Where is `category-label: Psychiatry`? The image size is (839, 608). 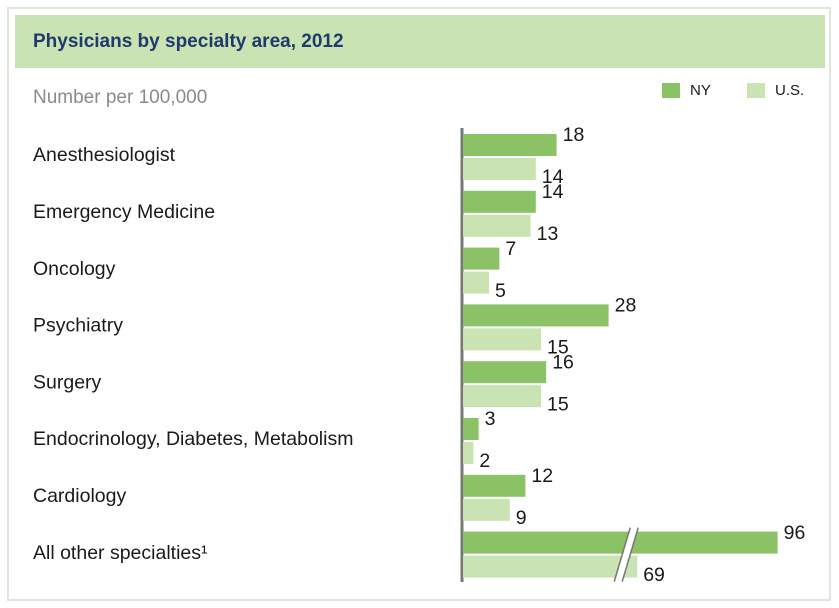
category-label: Psychiatry is located at coordinates (78, 326).